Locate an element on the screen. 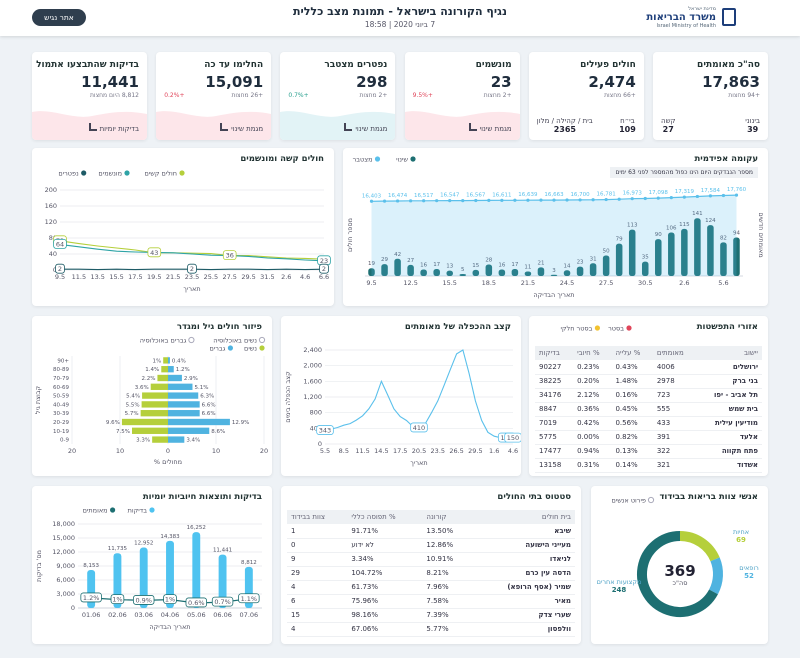 The height and width of the screenshot is (658, 800). kpi-note-row: +2 מחצות +9.5% is located at coordinates (462, 95).